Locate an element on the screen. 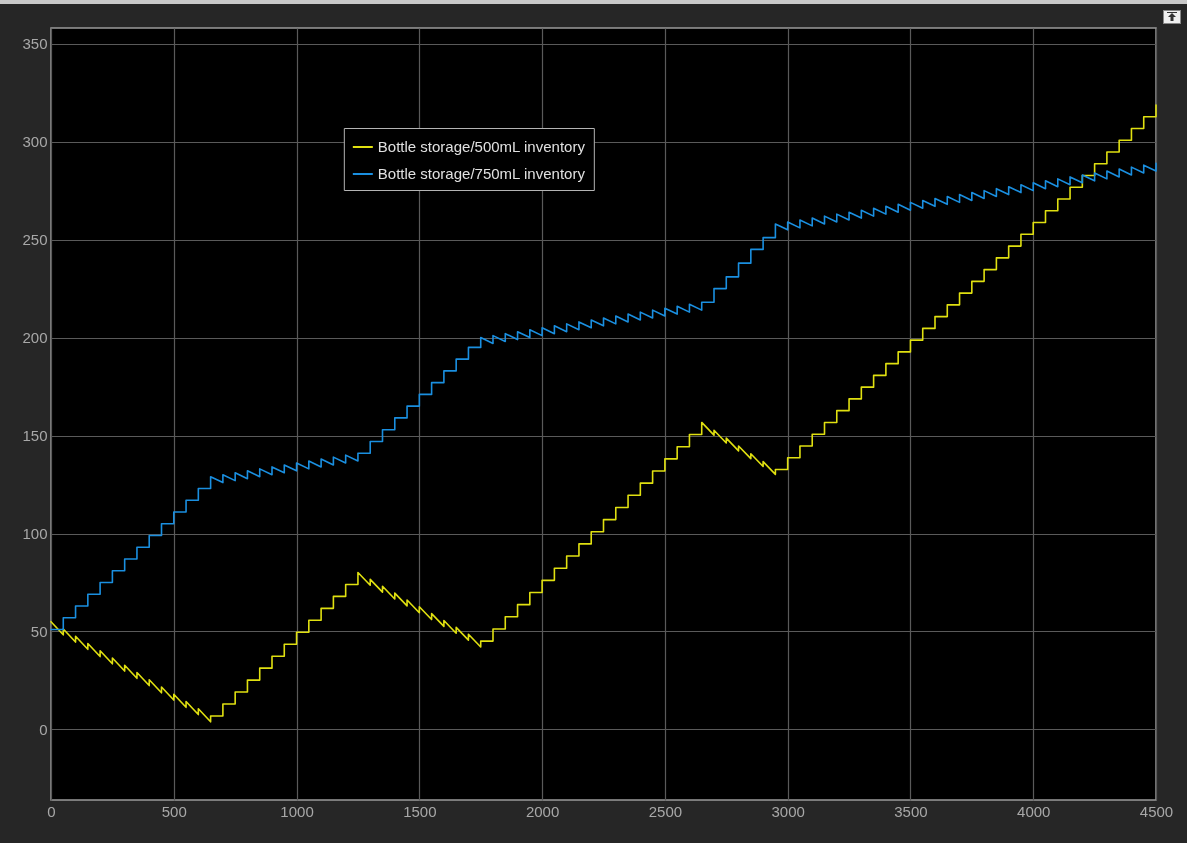 This screenshot has width=1187, height=843. y-tick-label: 50 is located at coordinates (39, 631).